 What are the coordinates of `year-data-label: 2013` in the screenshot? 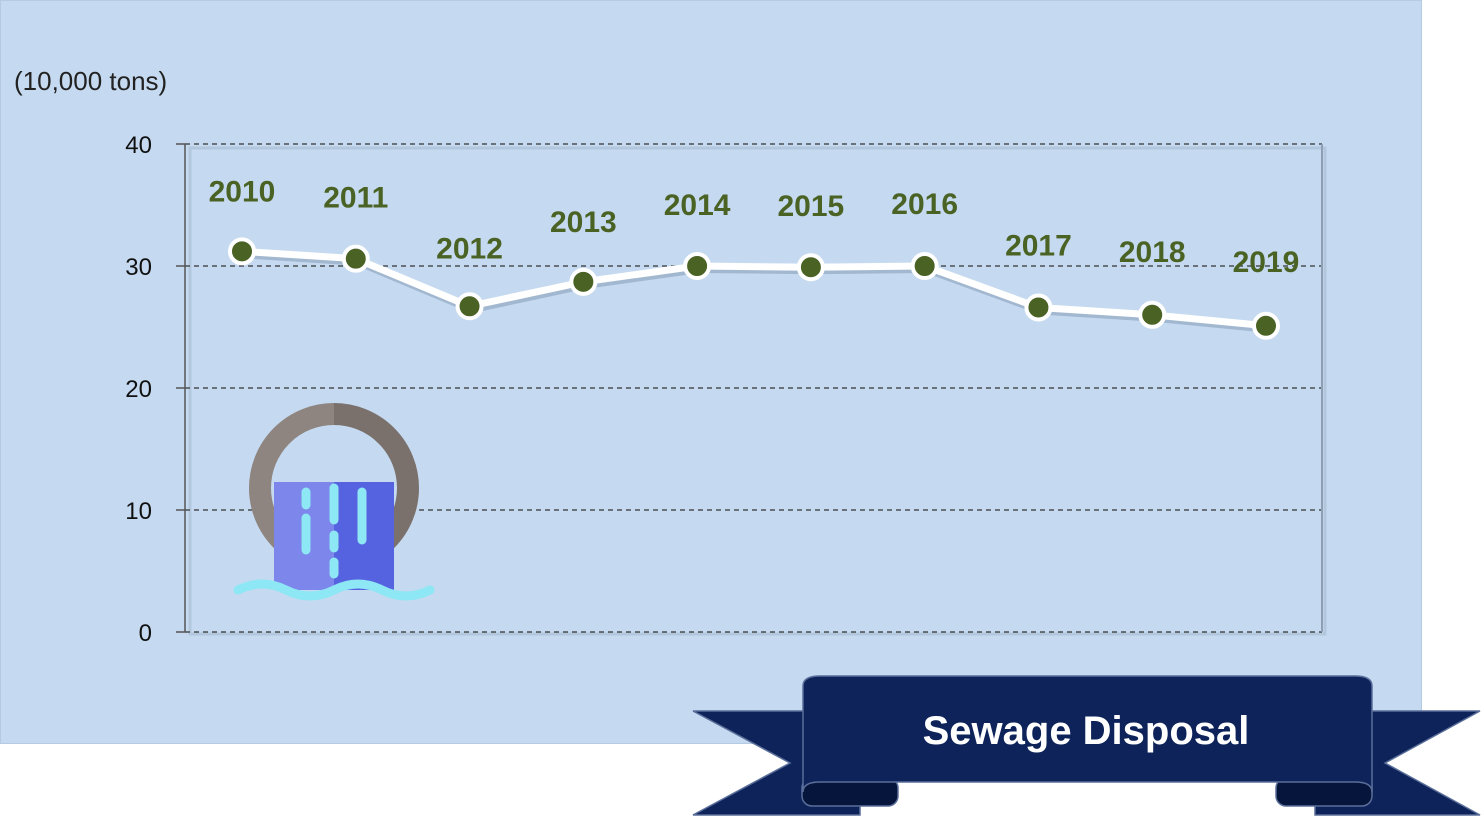 It's located at (583, 222).